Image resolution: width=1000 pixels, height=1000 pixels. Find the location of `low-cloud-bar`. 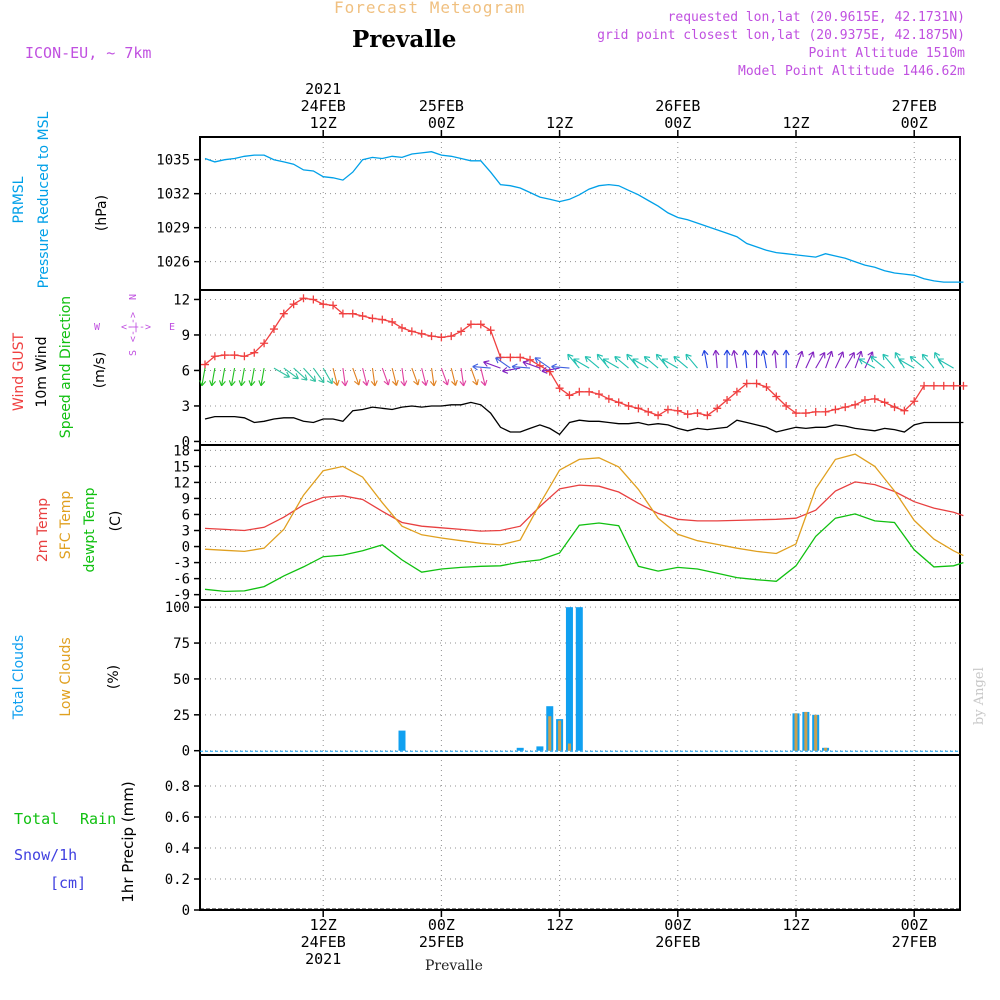

low-cloud-bar is located at coordinates (816, 732).